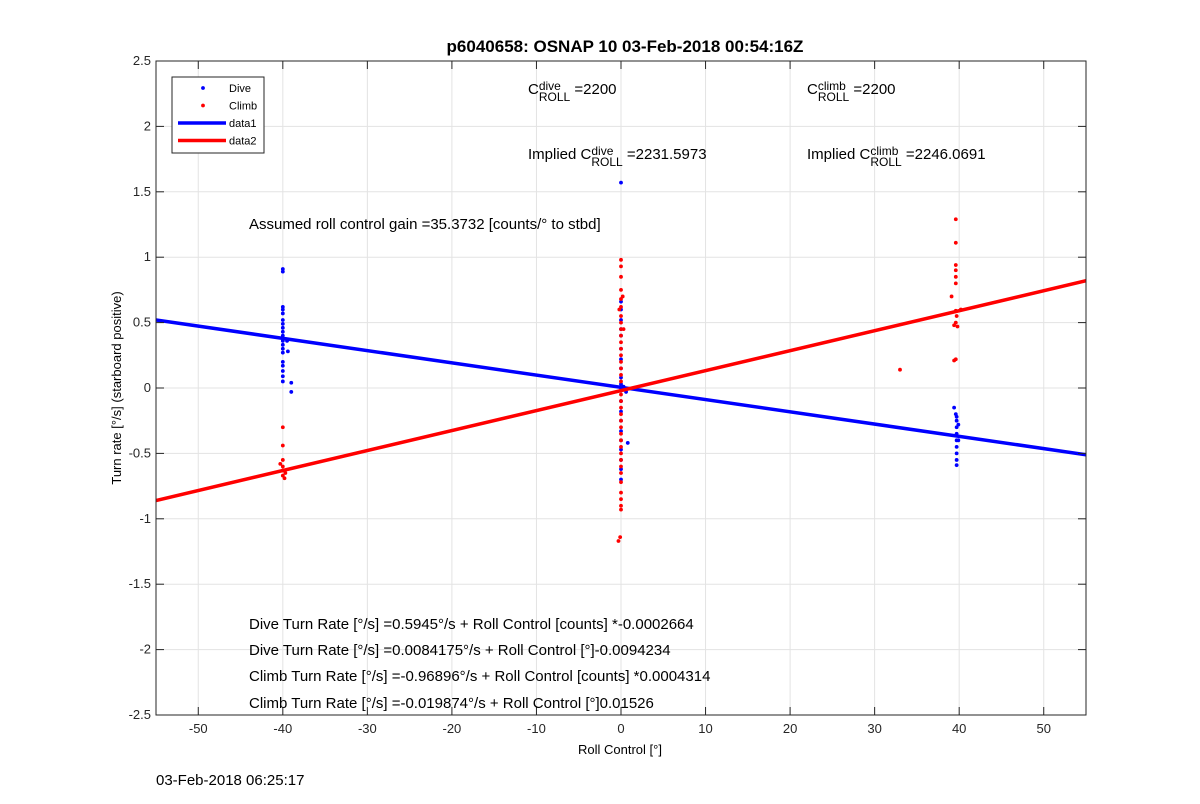  I want to click on x-tick-label: 10, so click(705, 728).